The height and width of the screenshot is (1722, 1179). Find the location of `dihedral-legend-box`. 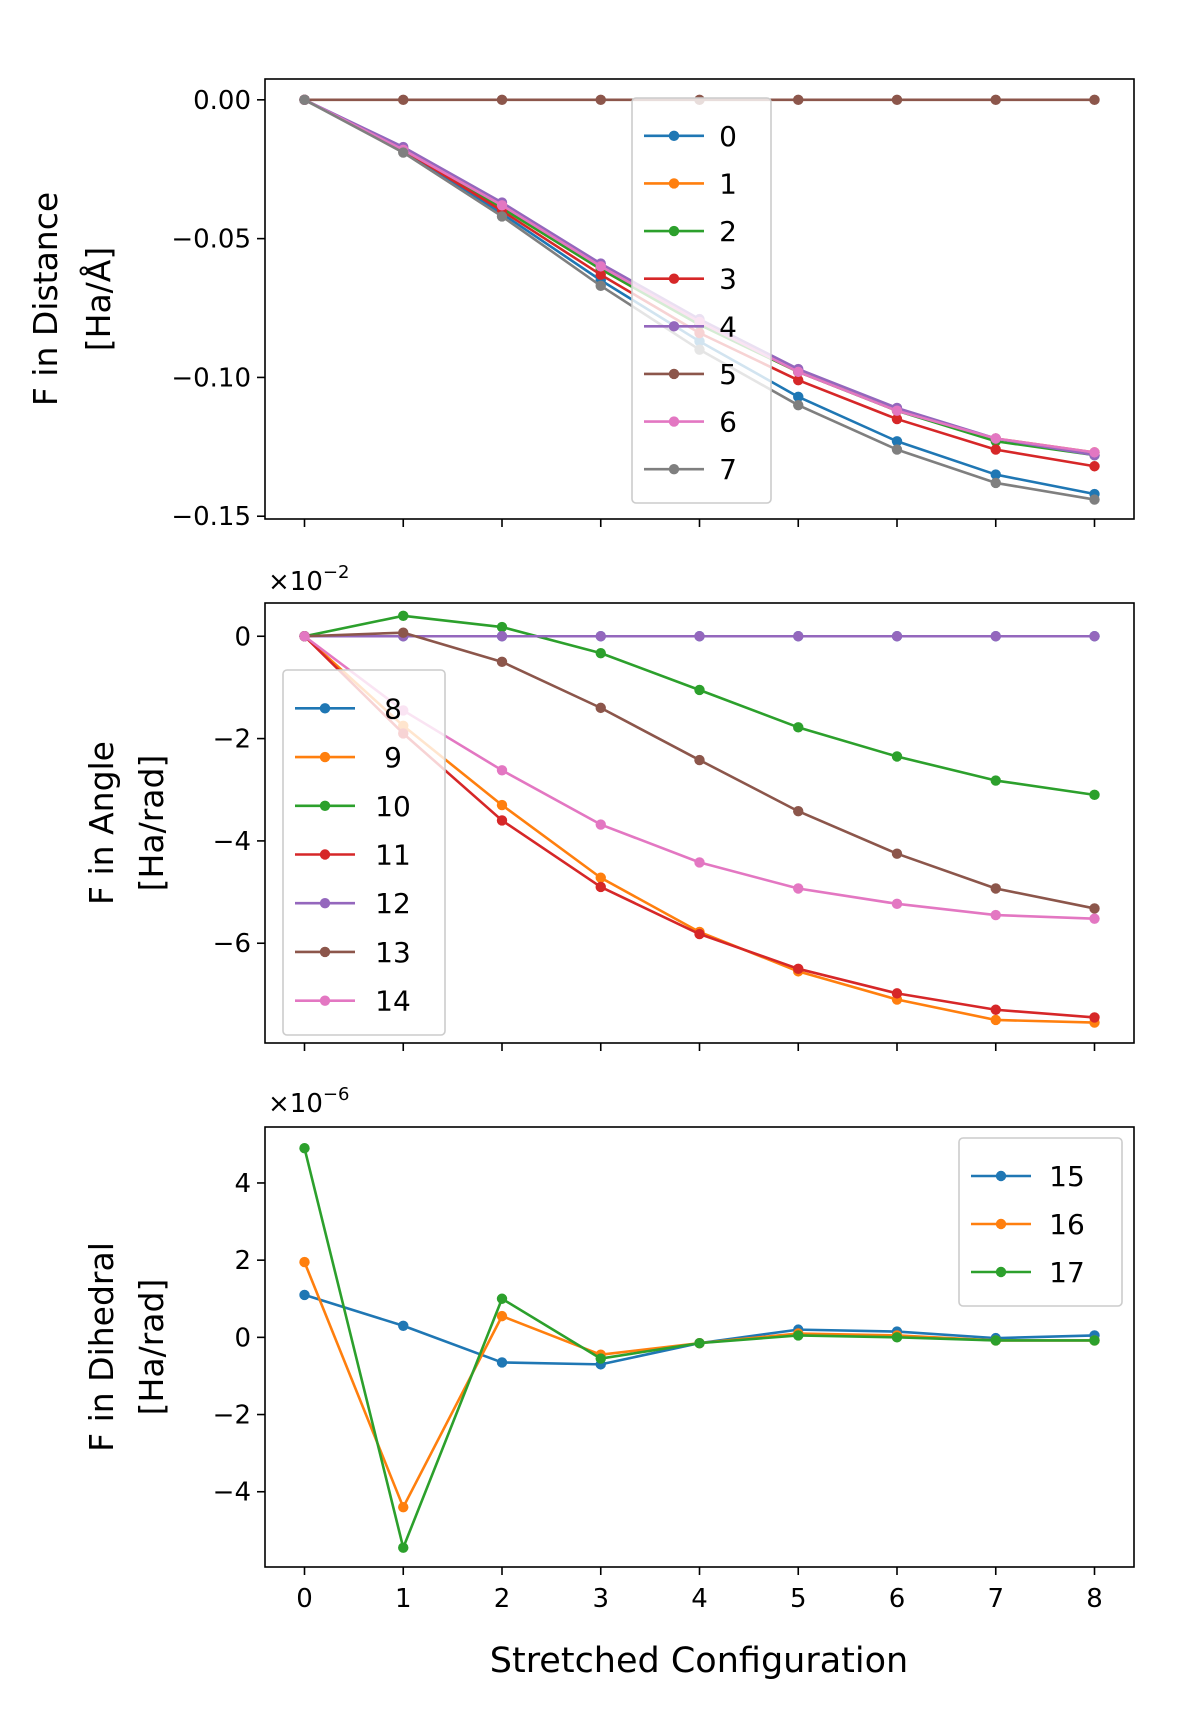

dihedral-legend-box is located at coordinates (1040, 1222).